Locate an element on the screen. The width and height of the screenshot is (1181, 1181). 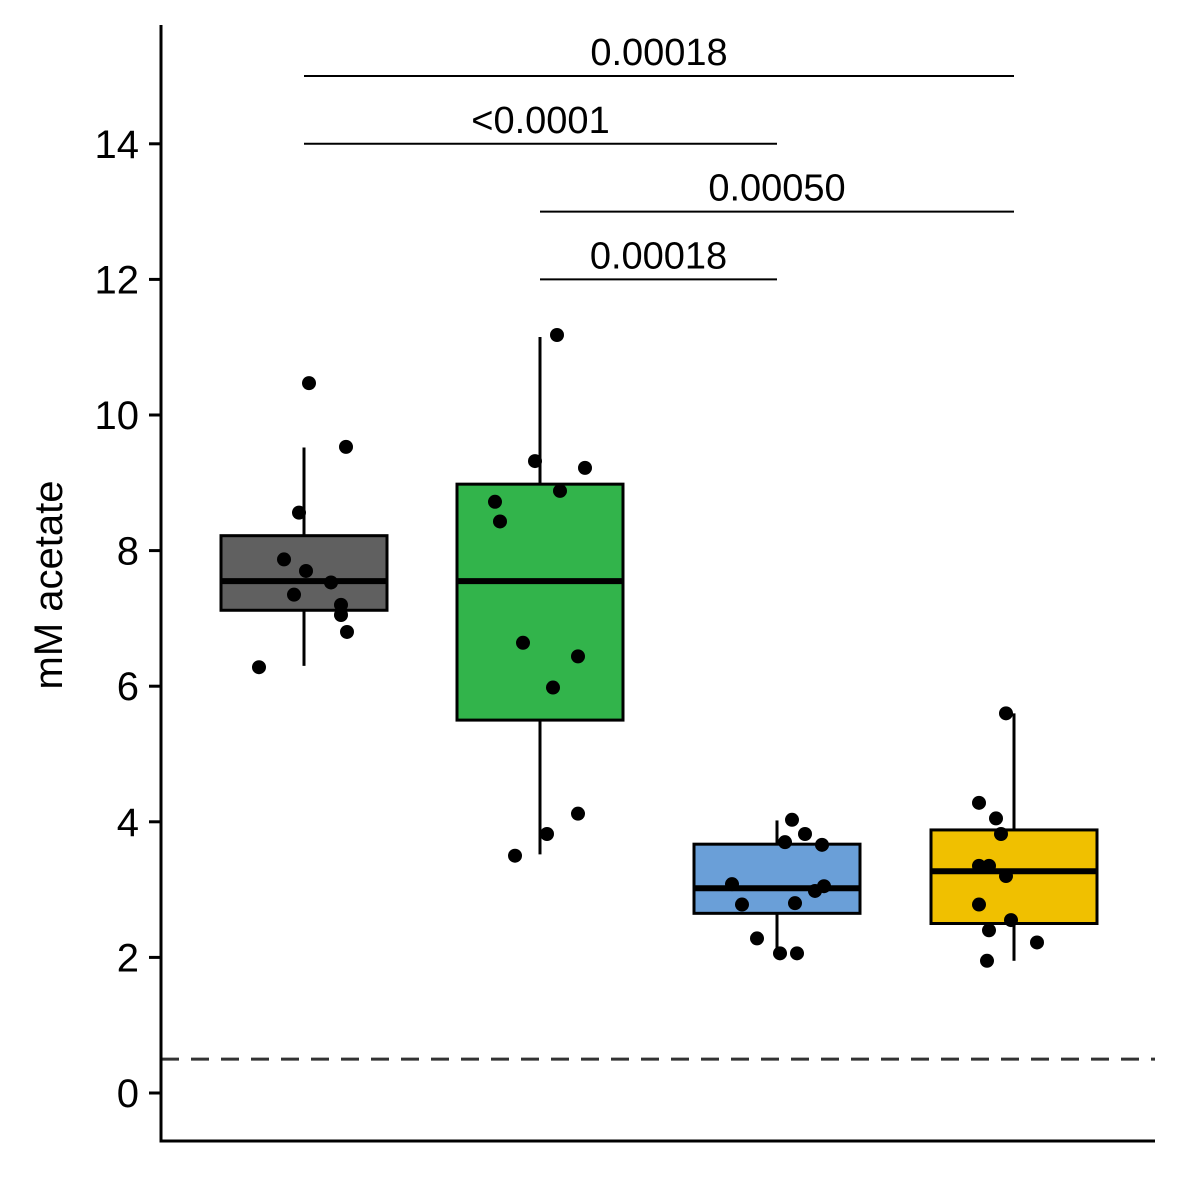
y-tick-label: 8 is located at coordinates (128, 552).